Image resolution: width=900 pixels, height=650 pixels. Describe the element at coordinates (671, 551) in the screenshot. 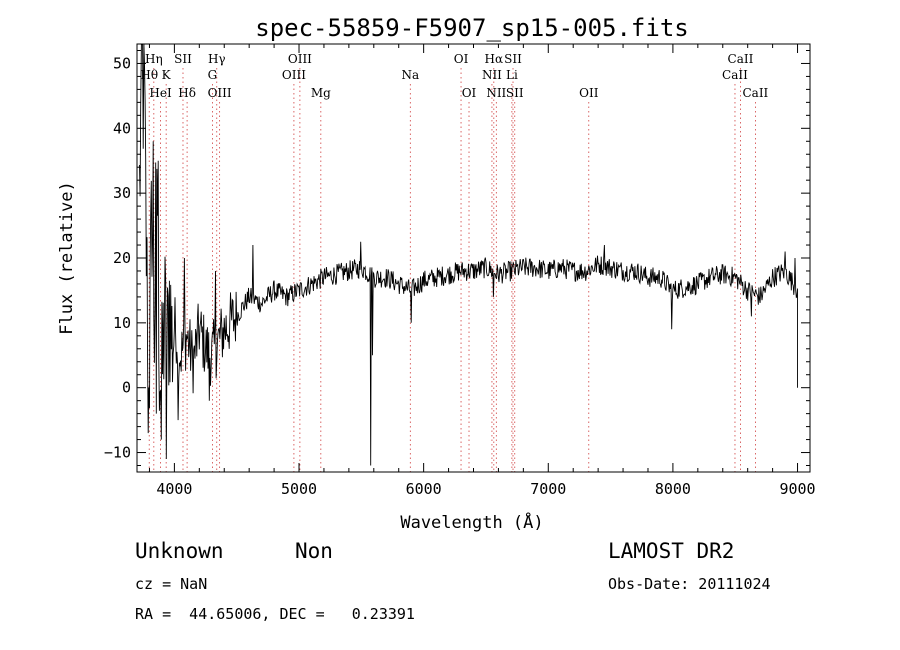

I see `survey-label: LAMOST DR2` at that location.